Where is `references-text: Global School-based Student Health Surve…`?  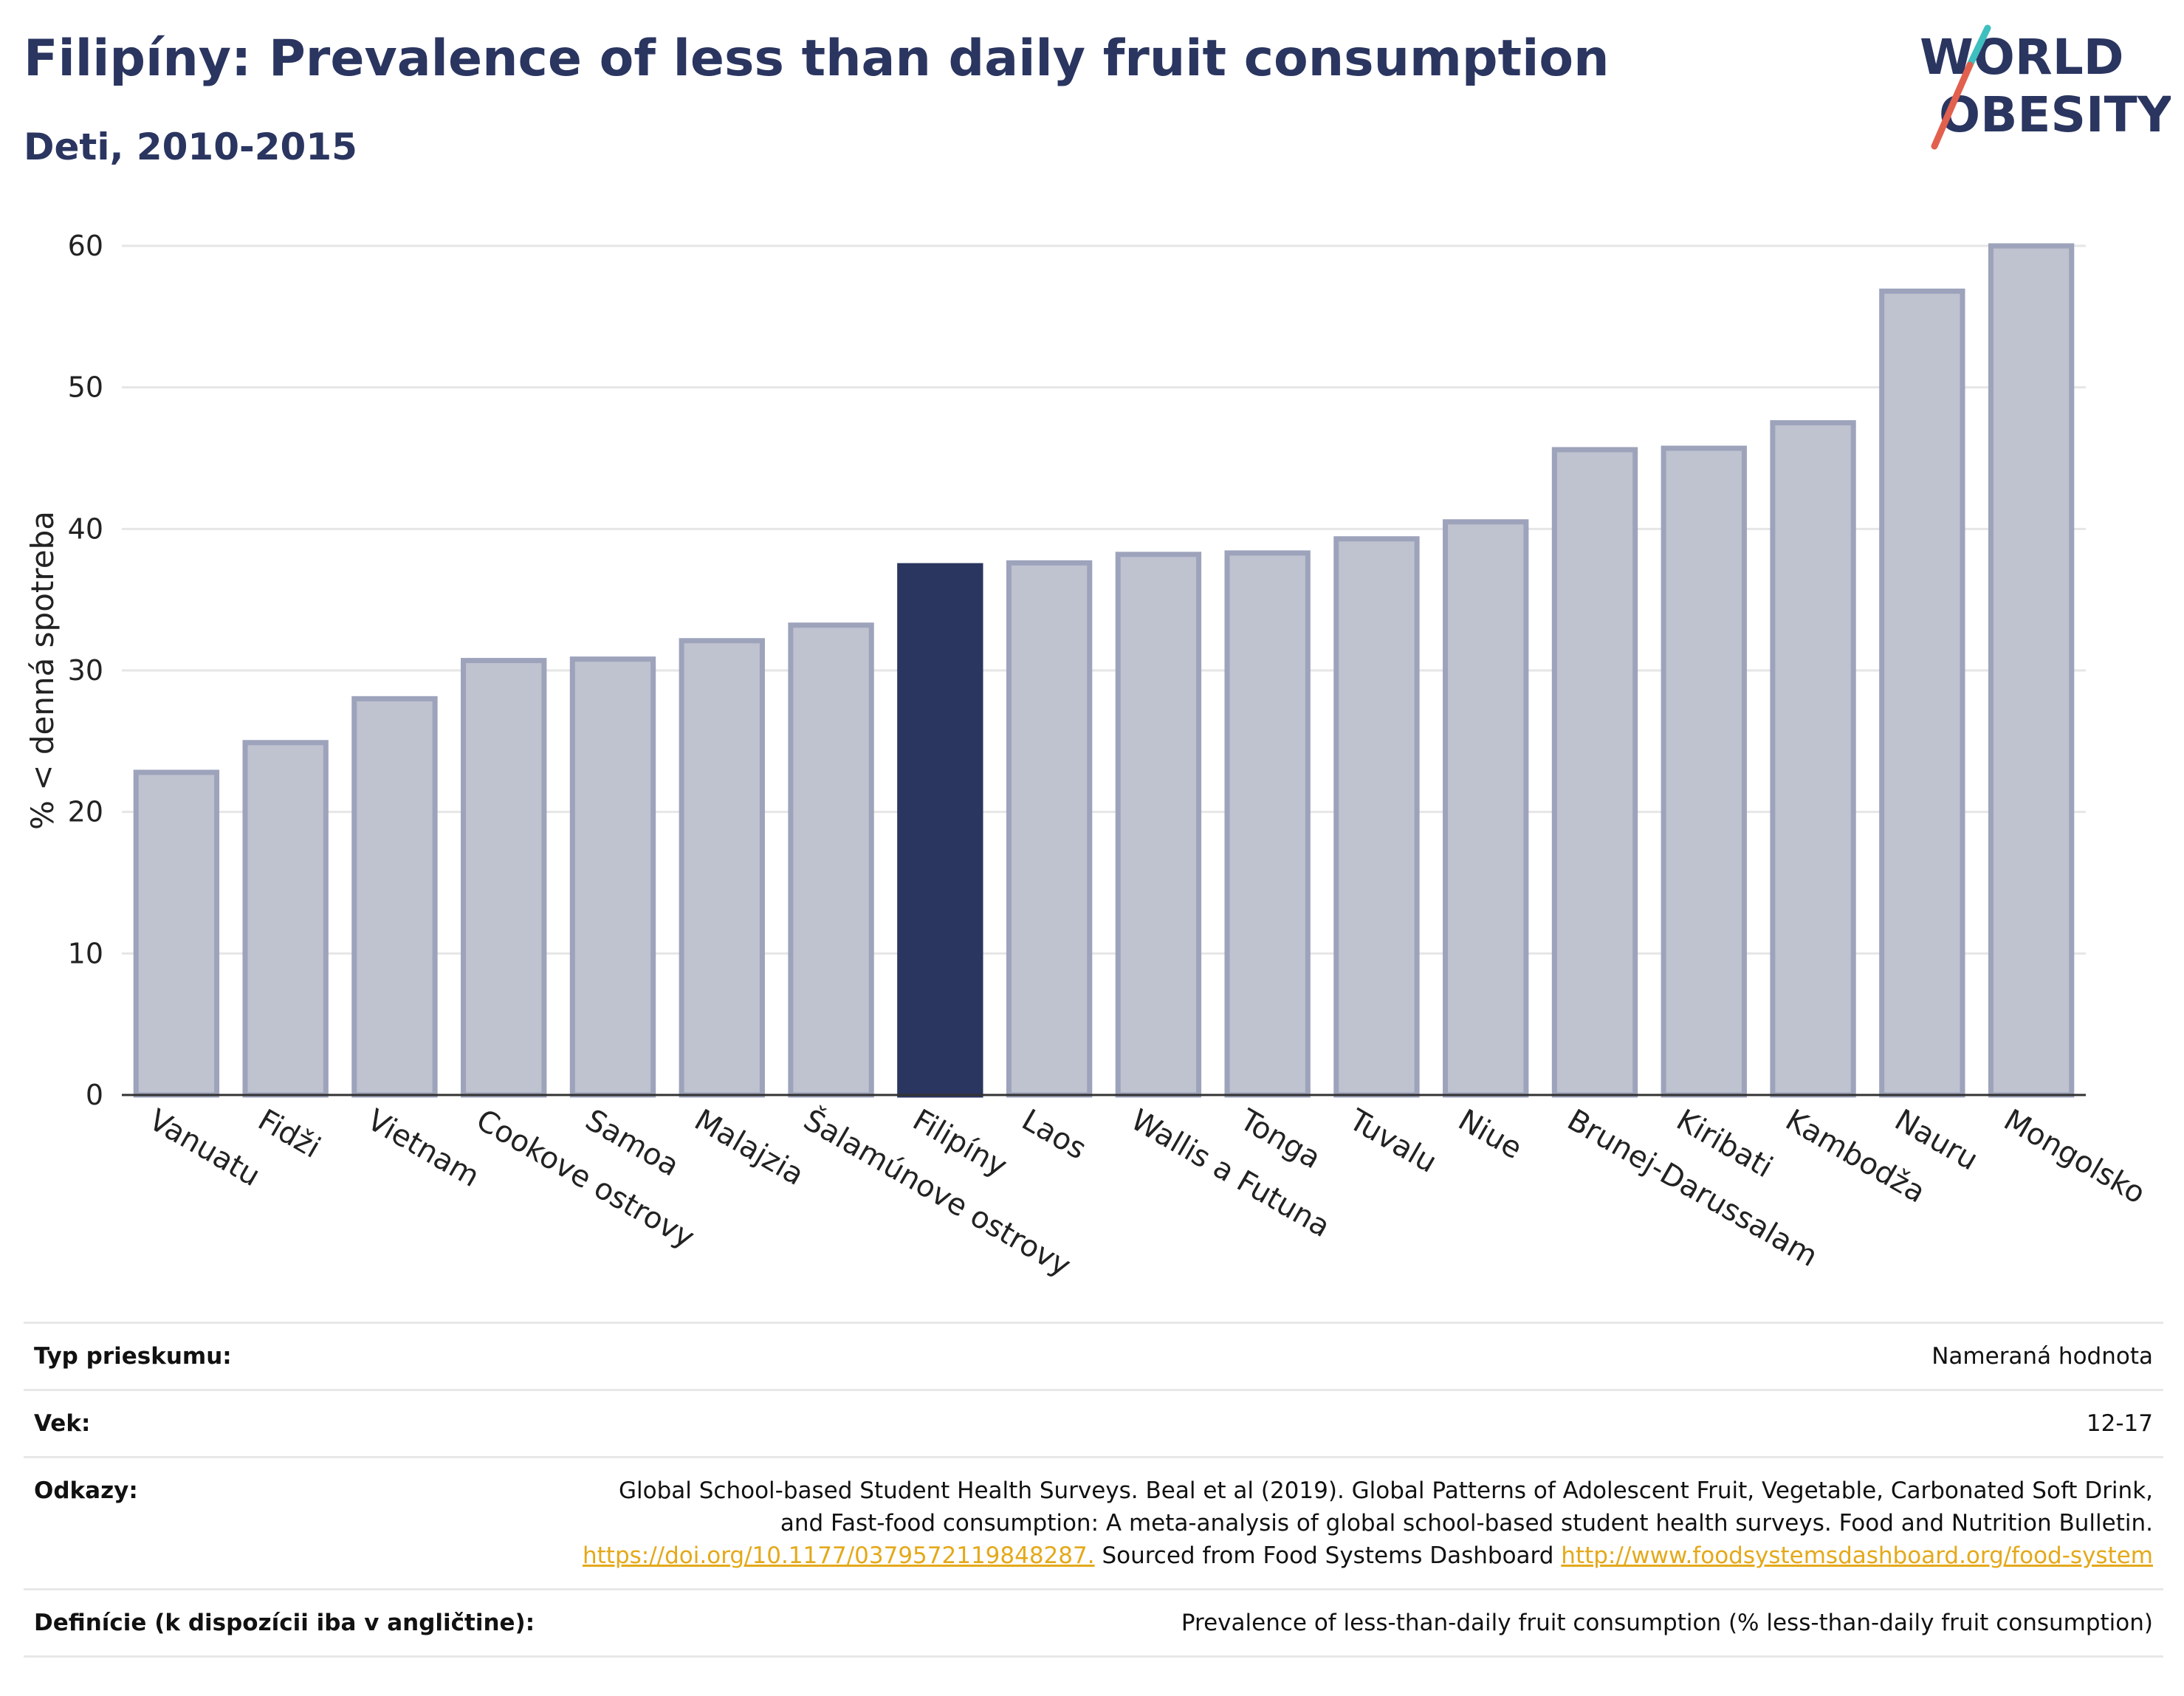 references-text: Global School-based Student Health Surve… is located at coordinates (1386, 1507).